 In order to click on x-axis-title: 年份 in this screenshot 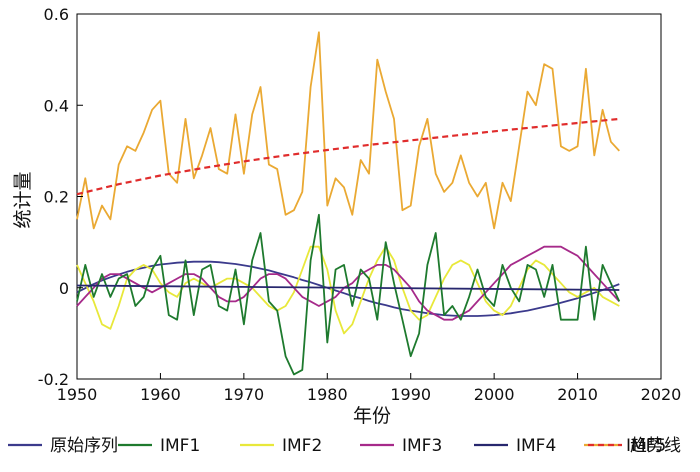, I will do `click(372, 416)`.